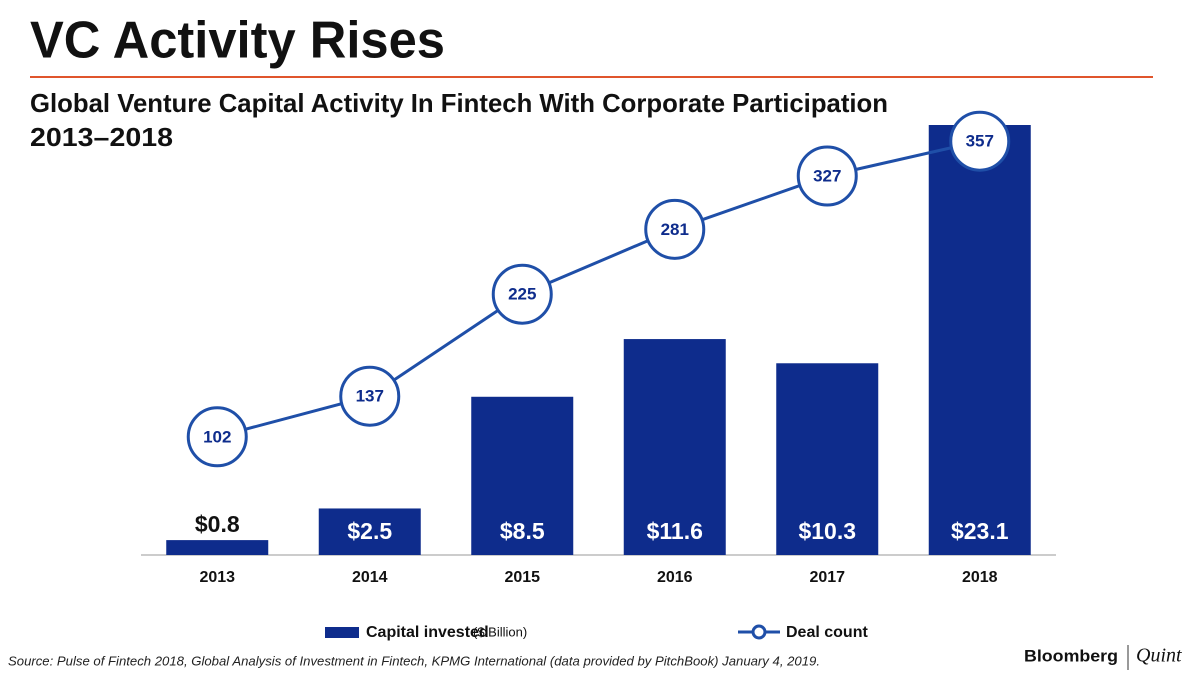 Image resolution: width=1200 pixels, height=675 pixels. What do you see at coordinates (1071, 655) in the screenshot?
I see `brand: Bloomberg` at bounding box center [1071, 655].